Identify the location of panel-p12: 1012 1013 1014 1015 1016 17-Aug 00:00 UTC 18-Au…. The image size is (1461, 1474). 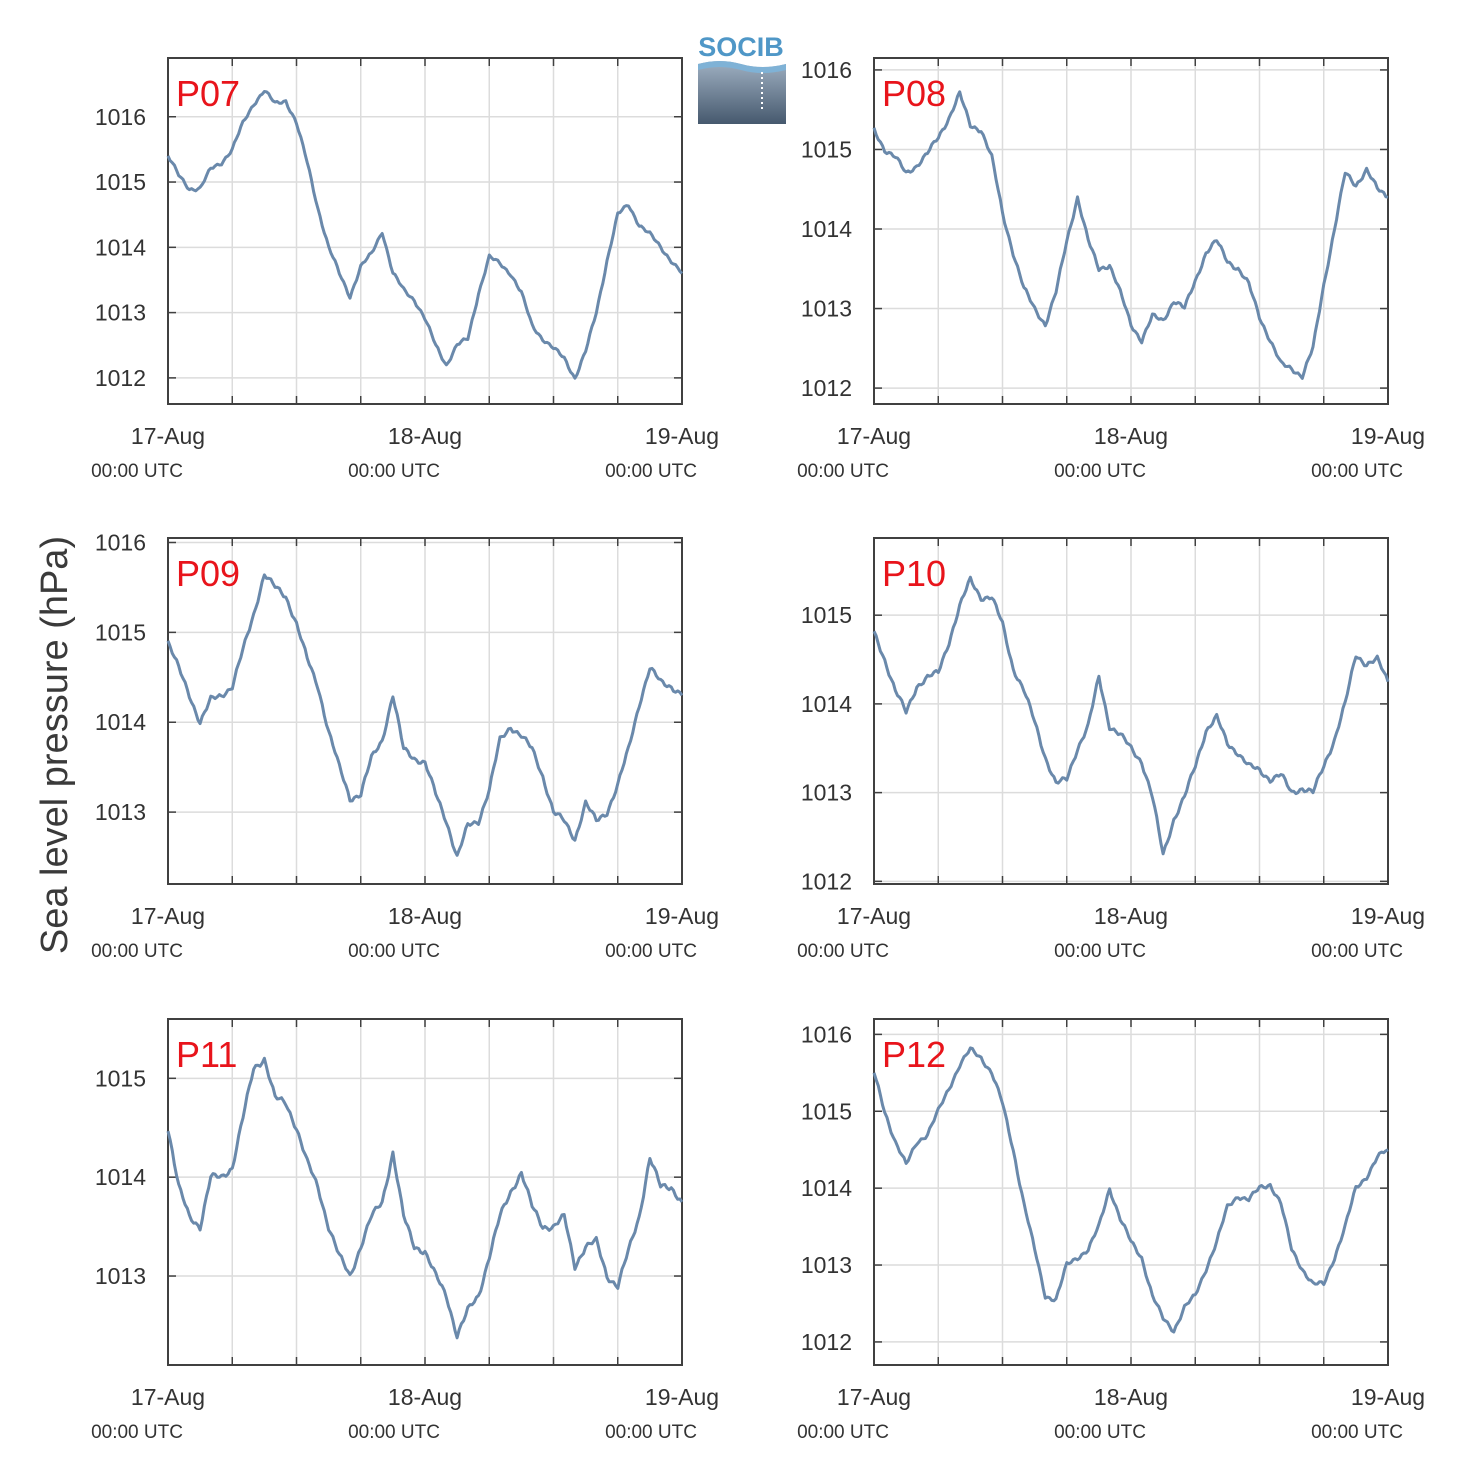
(1111, 1230).